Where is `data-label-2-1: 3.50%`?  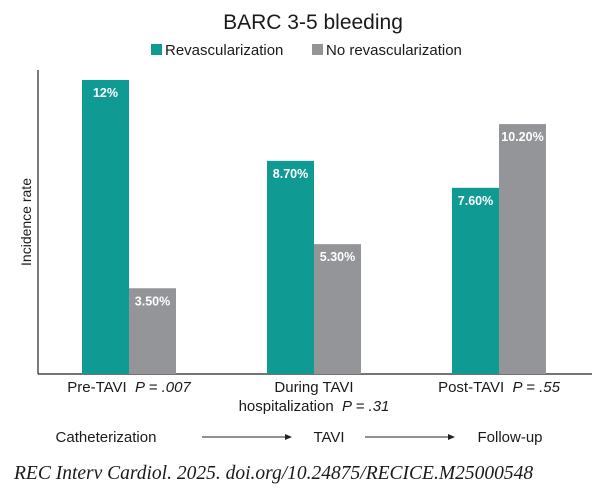
data-label-2-1: 3.50% is located at coordinates (152, 301).